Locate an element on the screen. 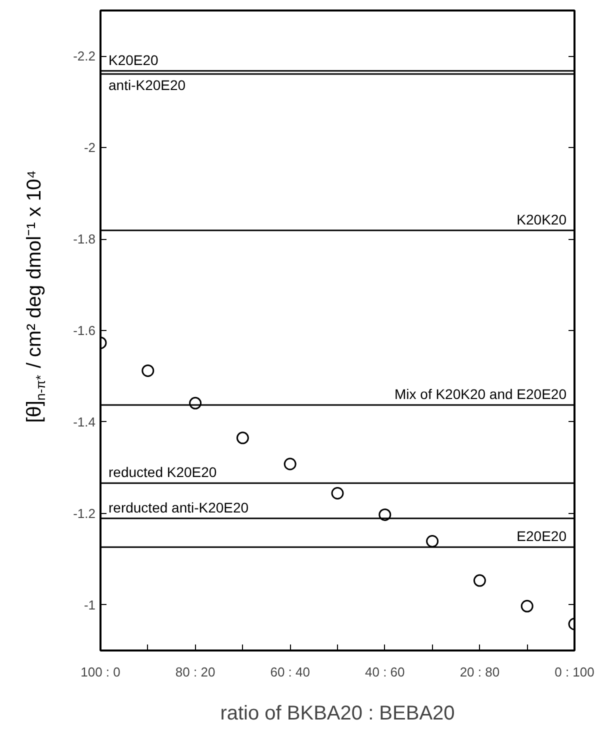 This screenshot has width=610, height=730. ref-line-label: K20K20 is located at coordinates (541, 219).